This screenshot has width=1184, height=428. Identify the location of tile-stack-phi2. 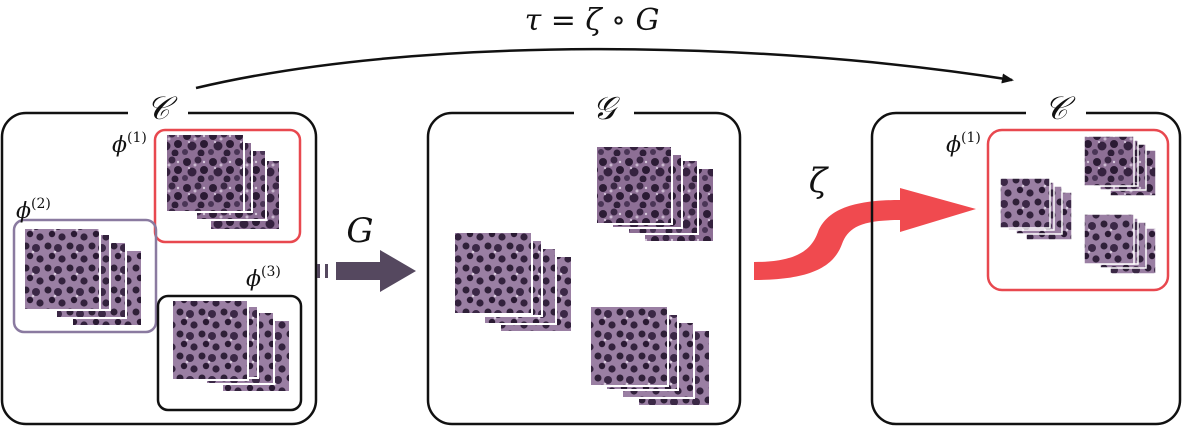
(83, 277).